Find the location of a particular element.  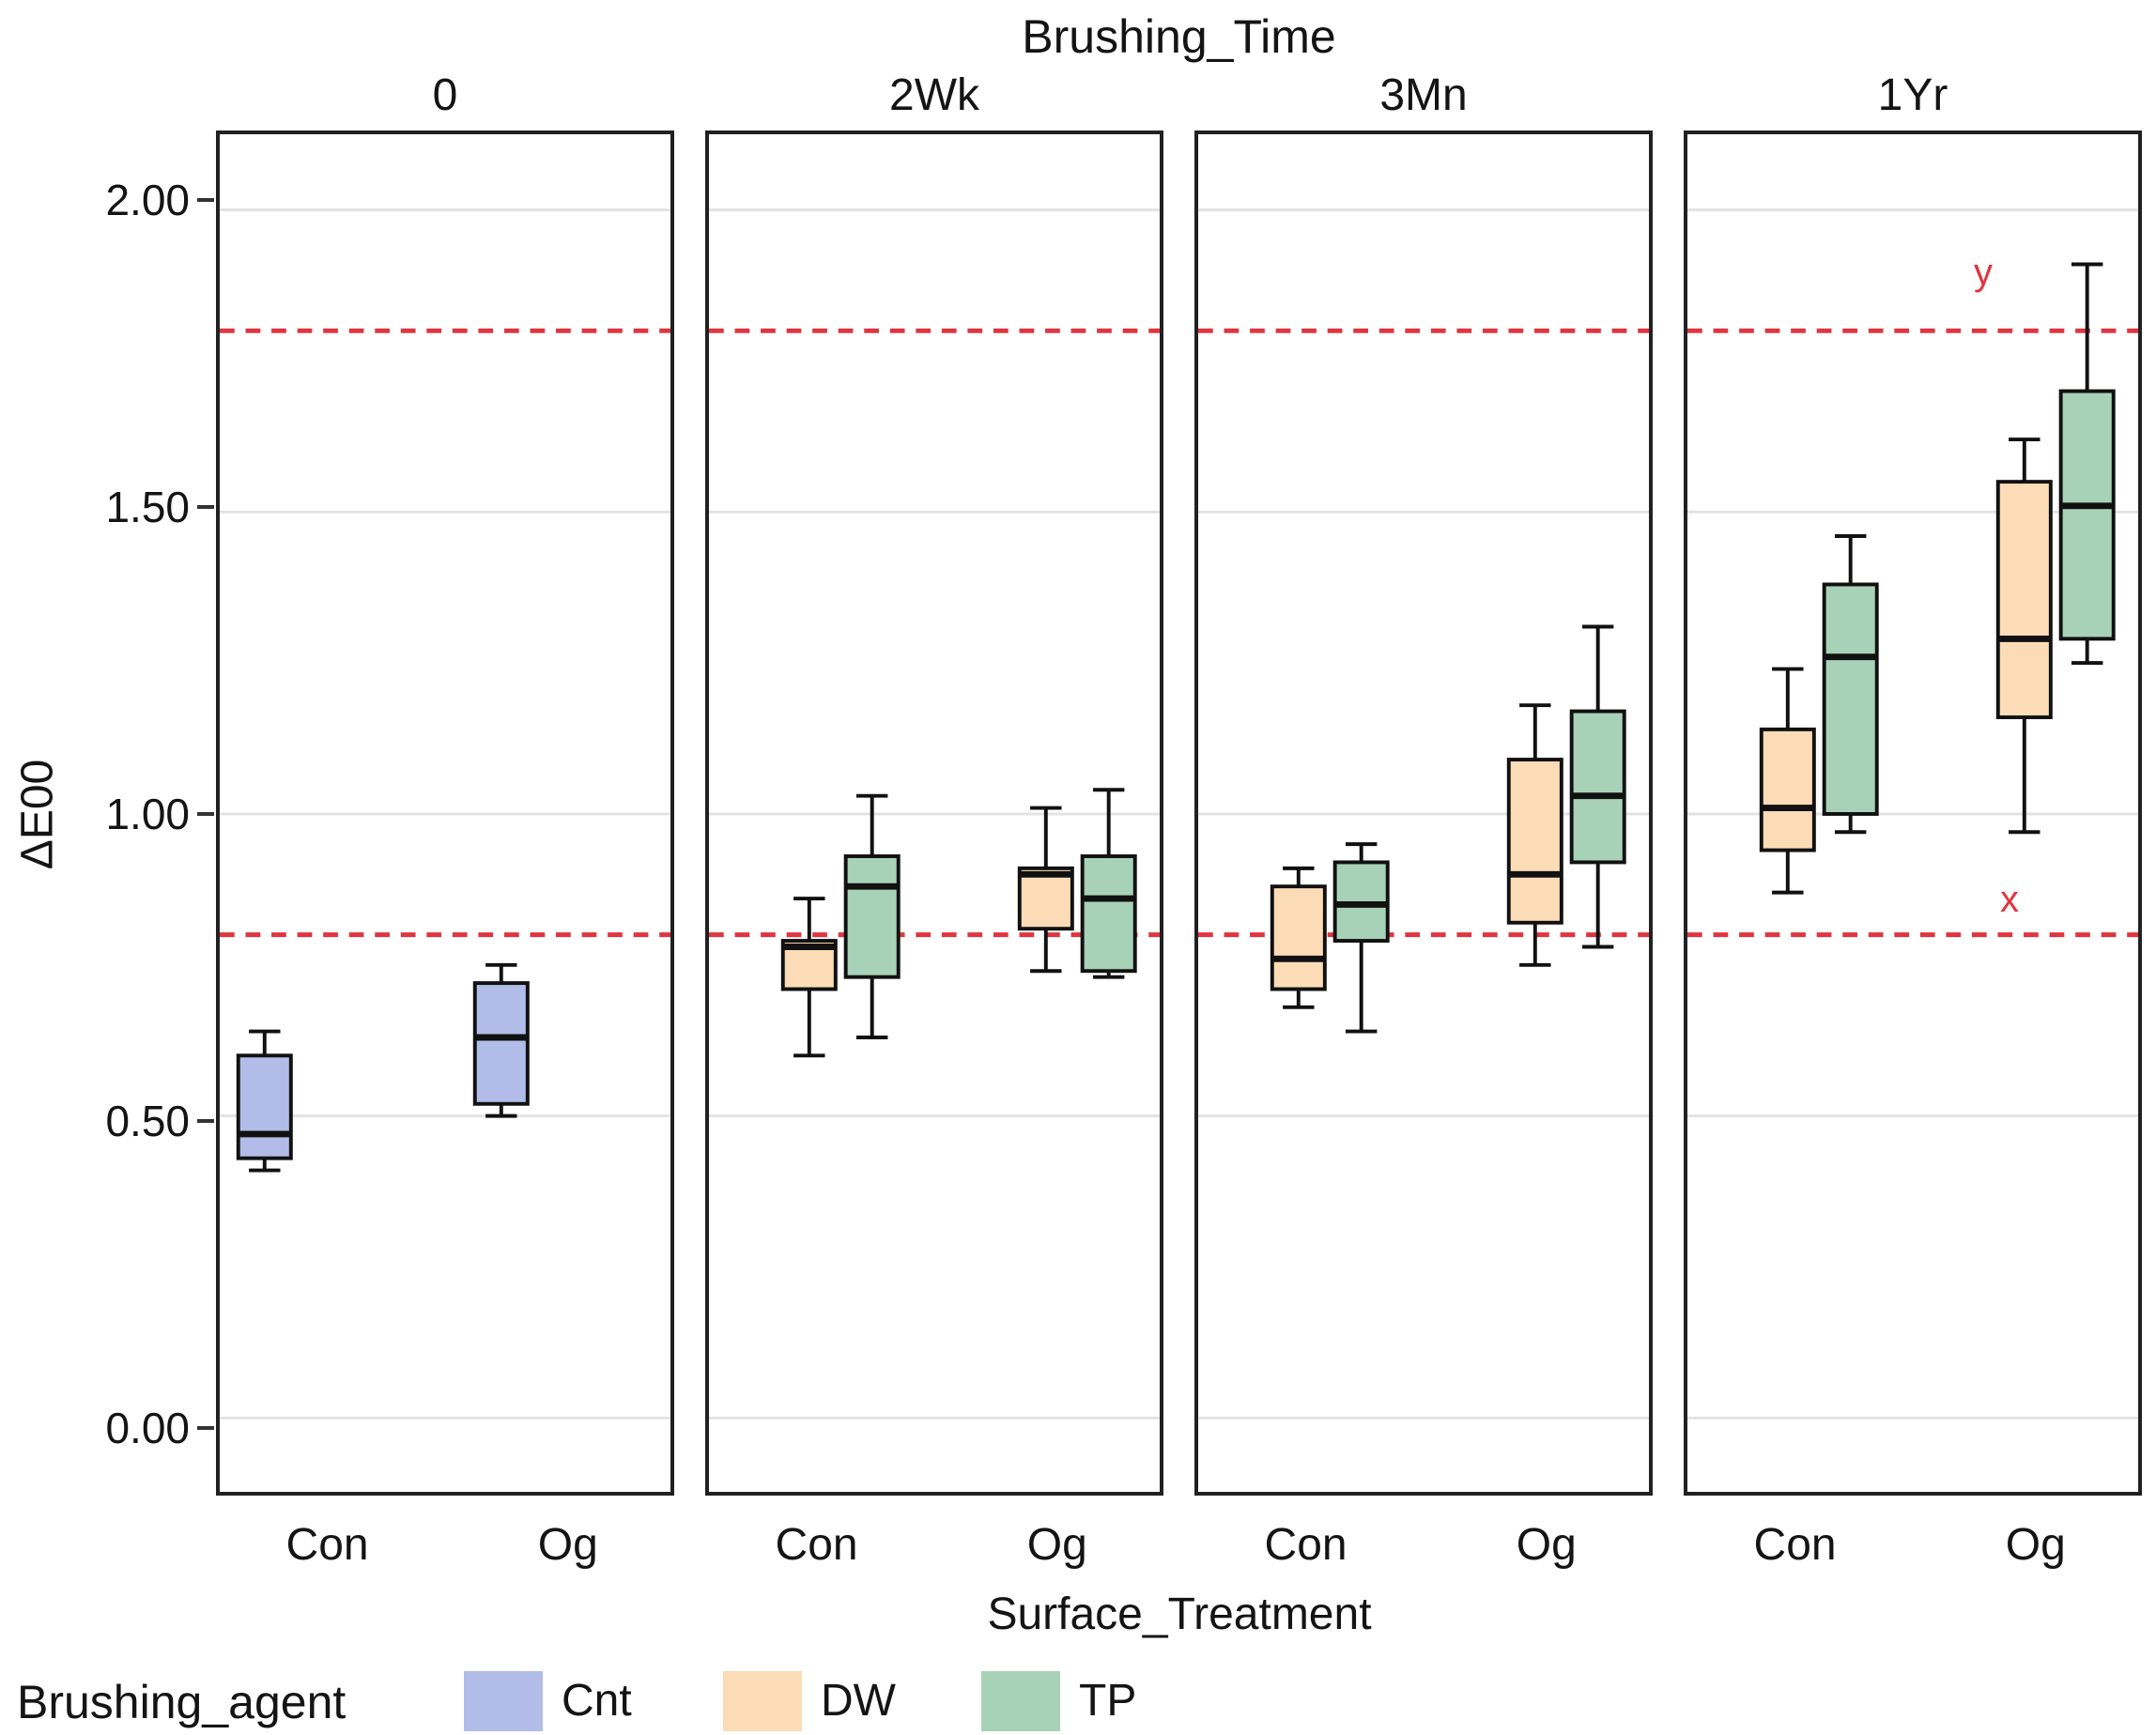

boxplot-1Yr-Og-DW is located at coordinates (2024, 636).